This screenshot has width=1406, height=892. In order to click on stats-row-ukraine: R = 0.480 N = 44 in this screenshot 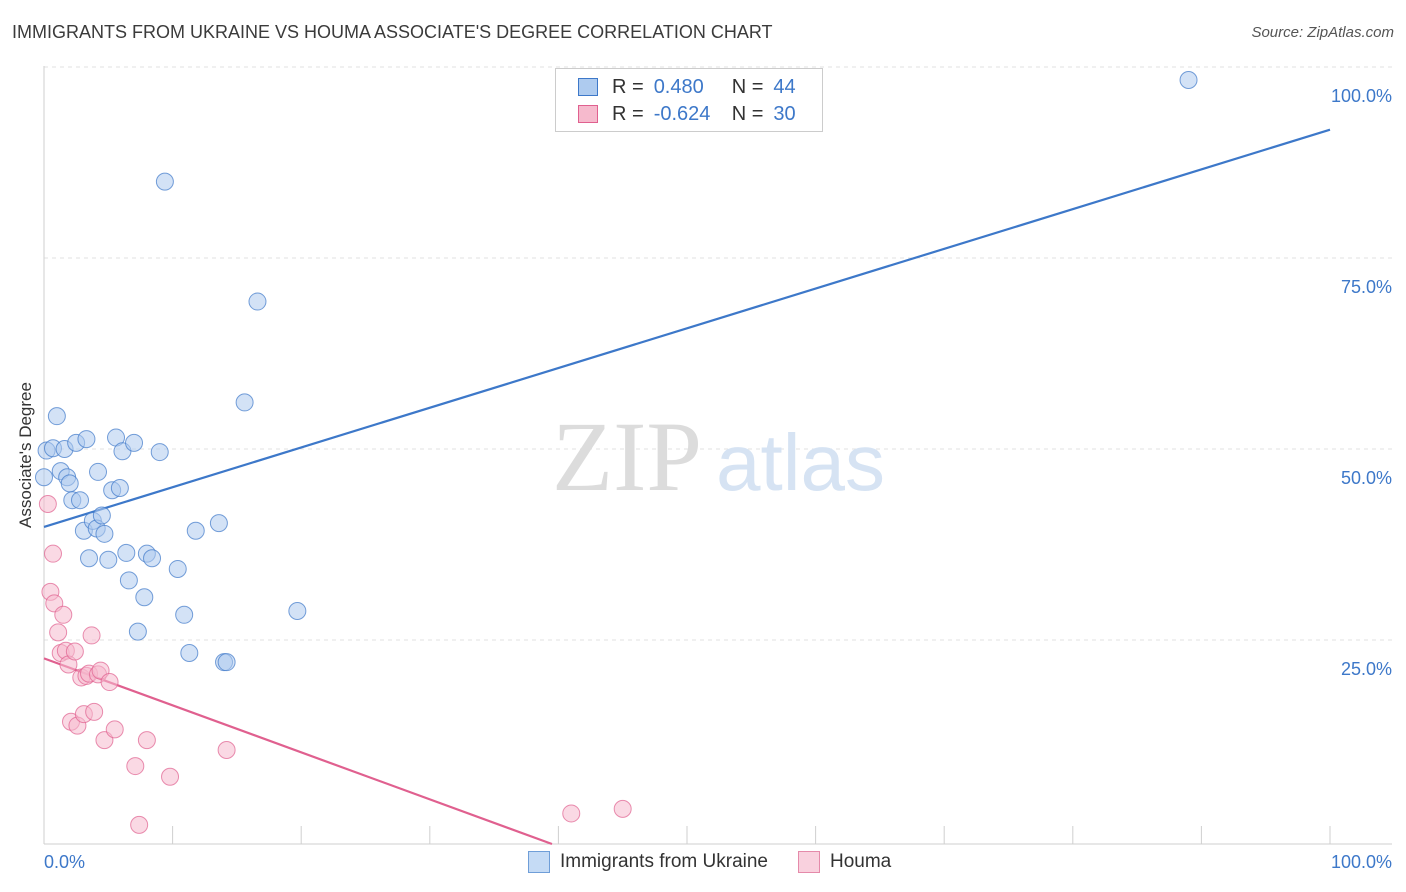, I will do `click(687, 87)`.